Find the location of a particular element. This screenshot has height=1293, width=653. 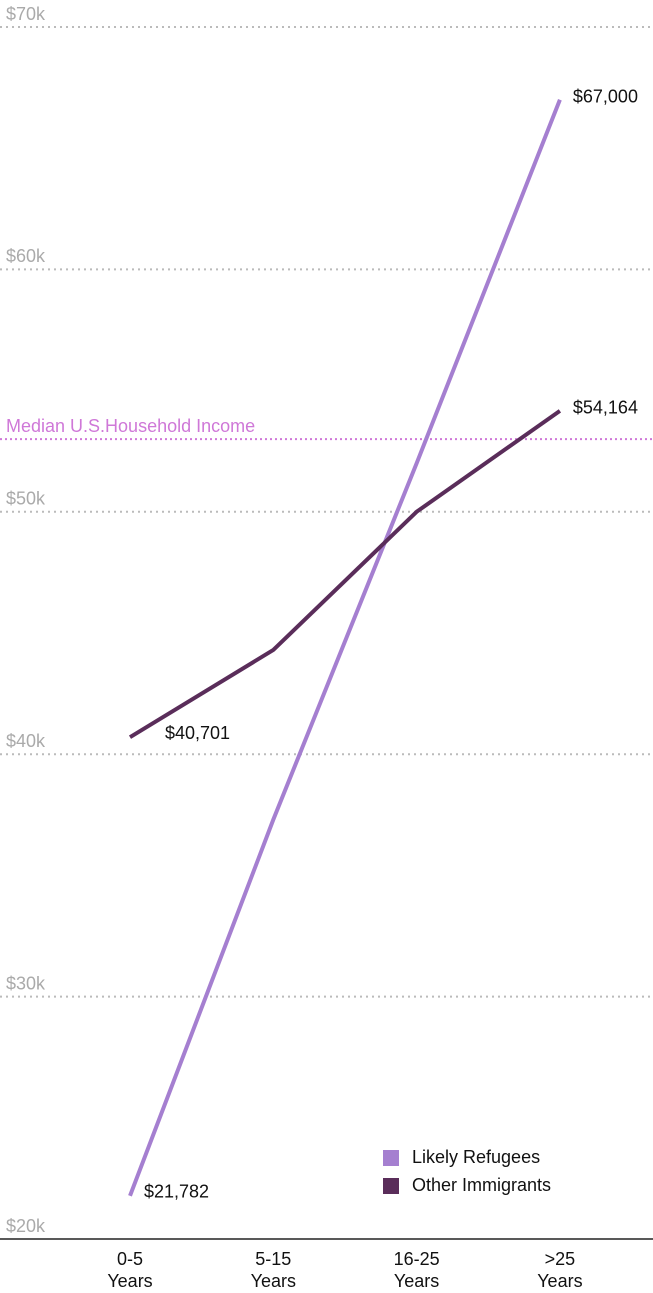

y-tick-label: $50k is located at coordinates (26, 499).